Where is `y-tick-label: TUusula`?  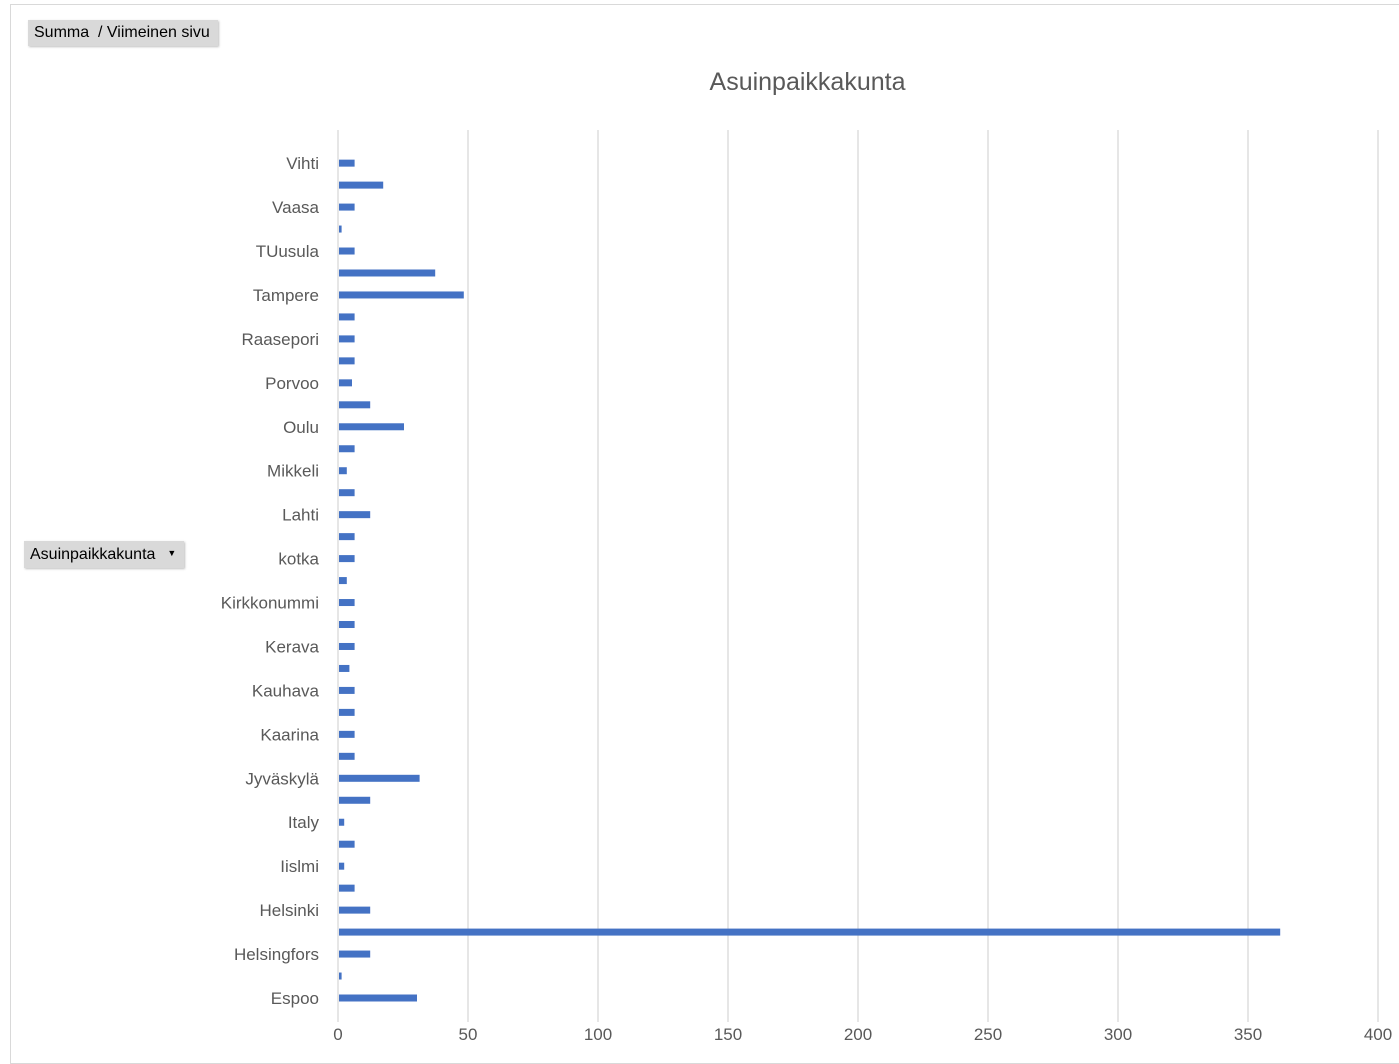 y-tick-label: TUusula is located at coordinates (288, 251).